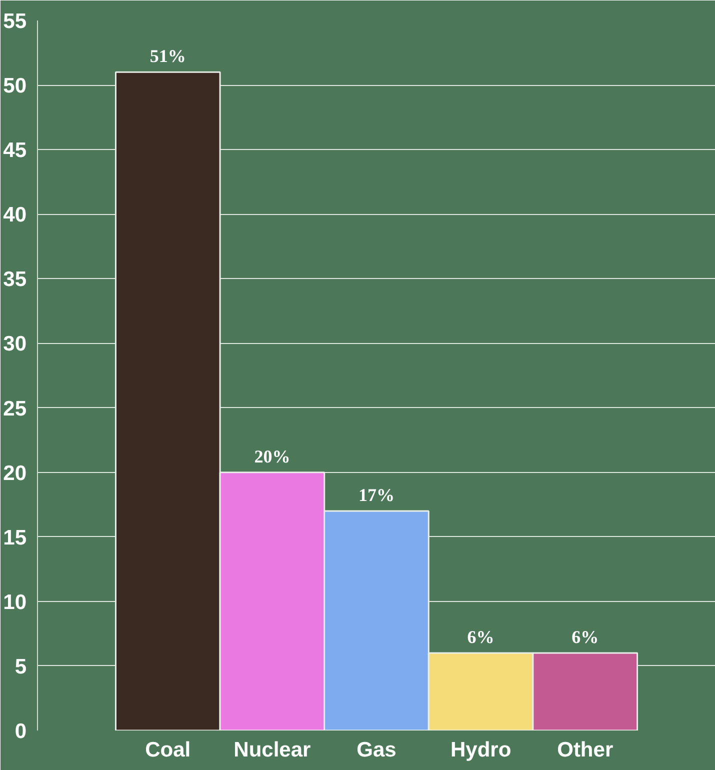 The height and width of the screenshot is (770, 715). I want to click on data-label: 17%, so click(376, 495).